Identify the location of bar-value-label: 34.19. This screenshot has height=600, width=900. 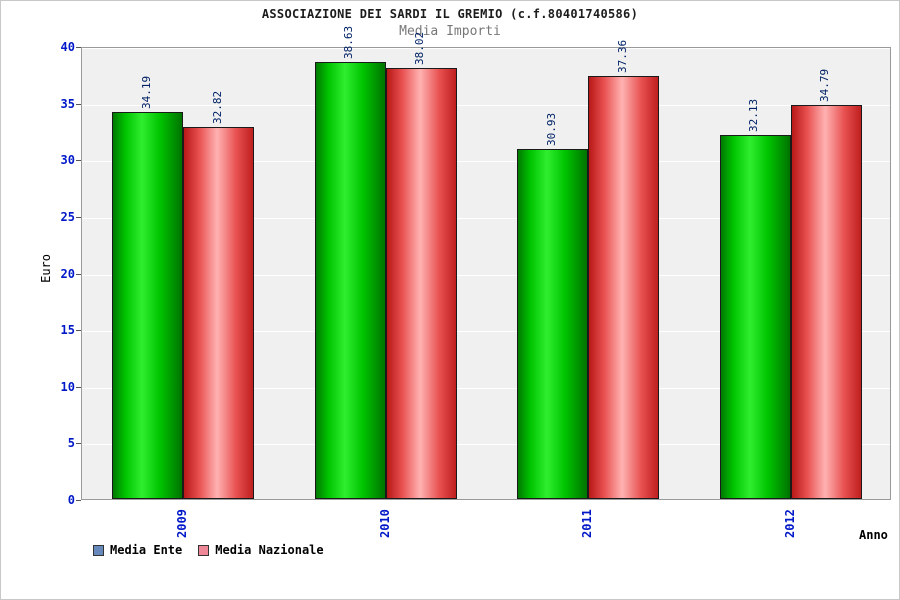
(146, 92).